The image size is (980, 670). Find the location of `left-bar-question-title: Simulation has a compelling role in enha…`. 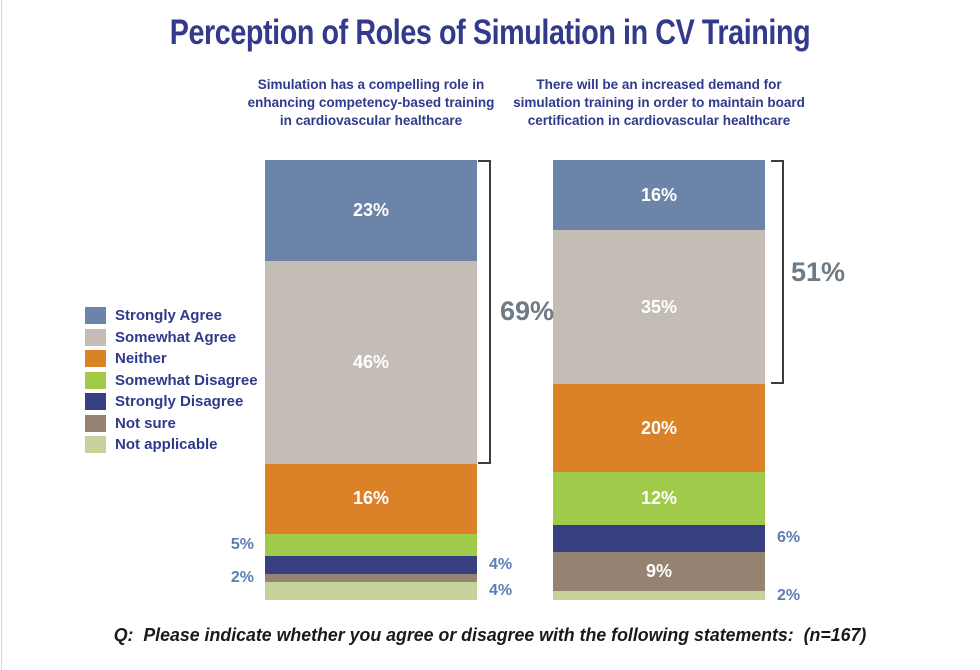

left-bar-question-title: Simulation has a compelling role in enha… is located at coordinates (371, 102).